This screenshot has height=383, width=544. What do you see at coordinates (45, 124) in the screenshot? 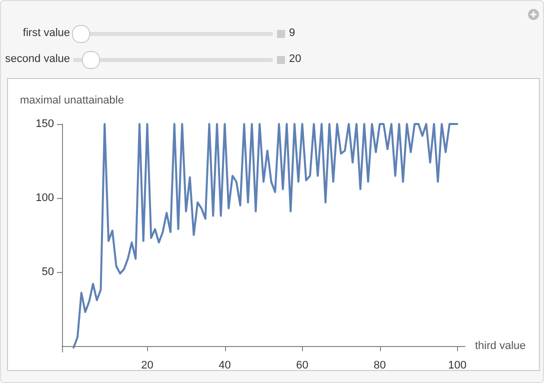
I see `y-tick-label: 150` at bounding box center [45, 124].